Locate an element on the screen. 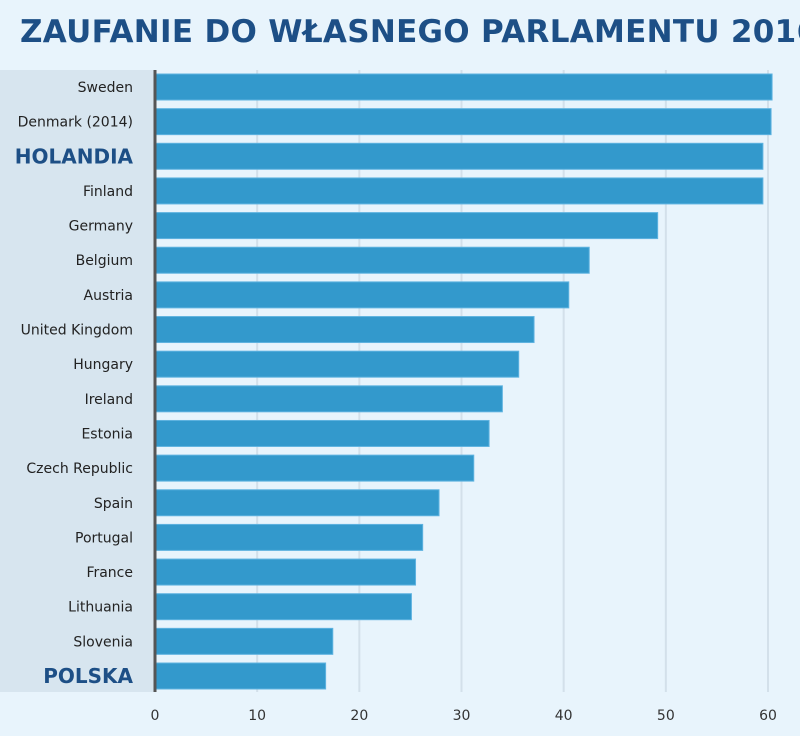  x-tick-label: 20 is located at coordinates (359, 716).